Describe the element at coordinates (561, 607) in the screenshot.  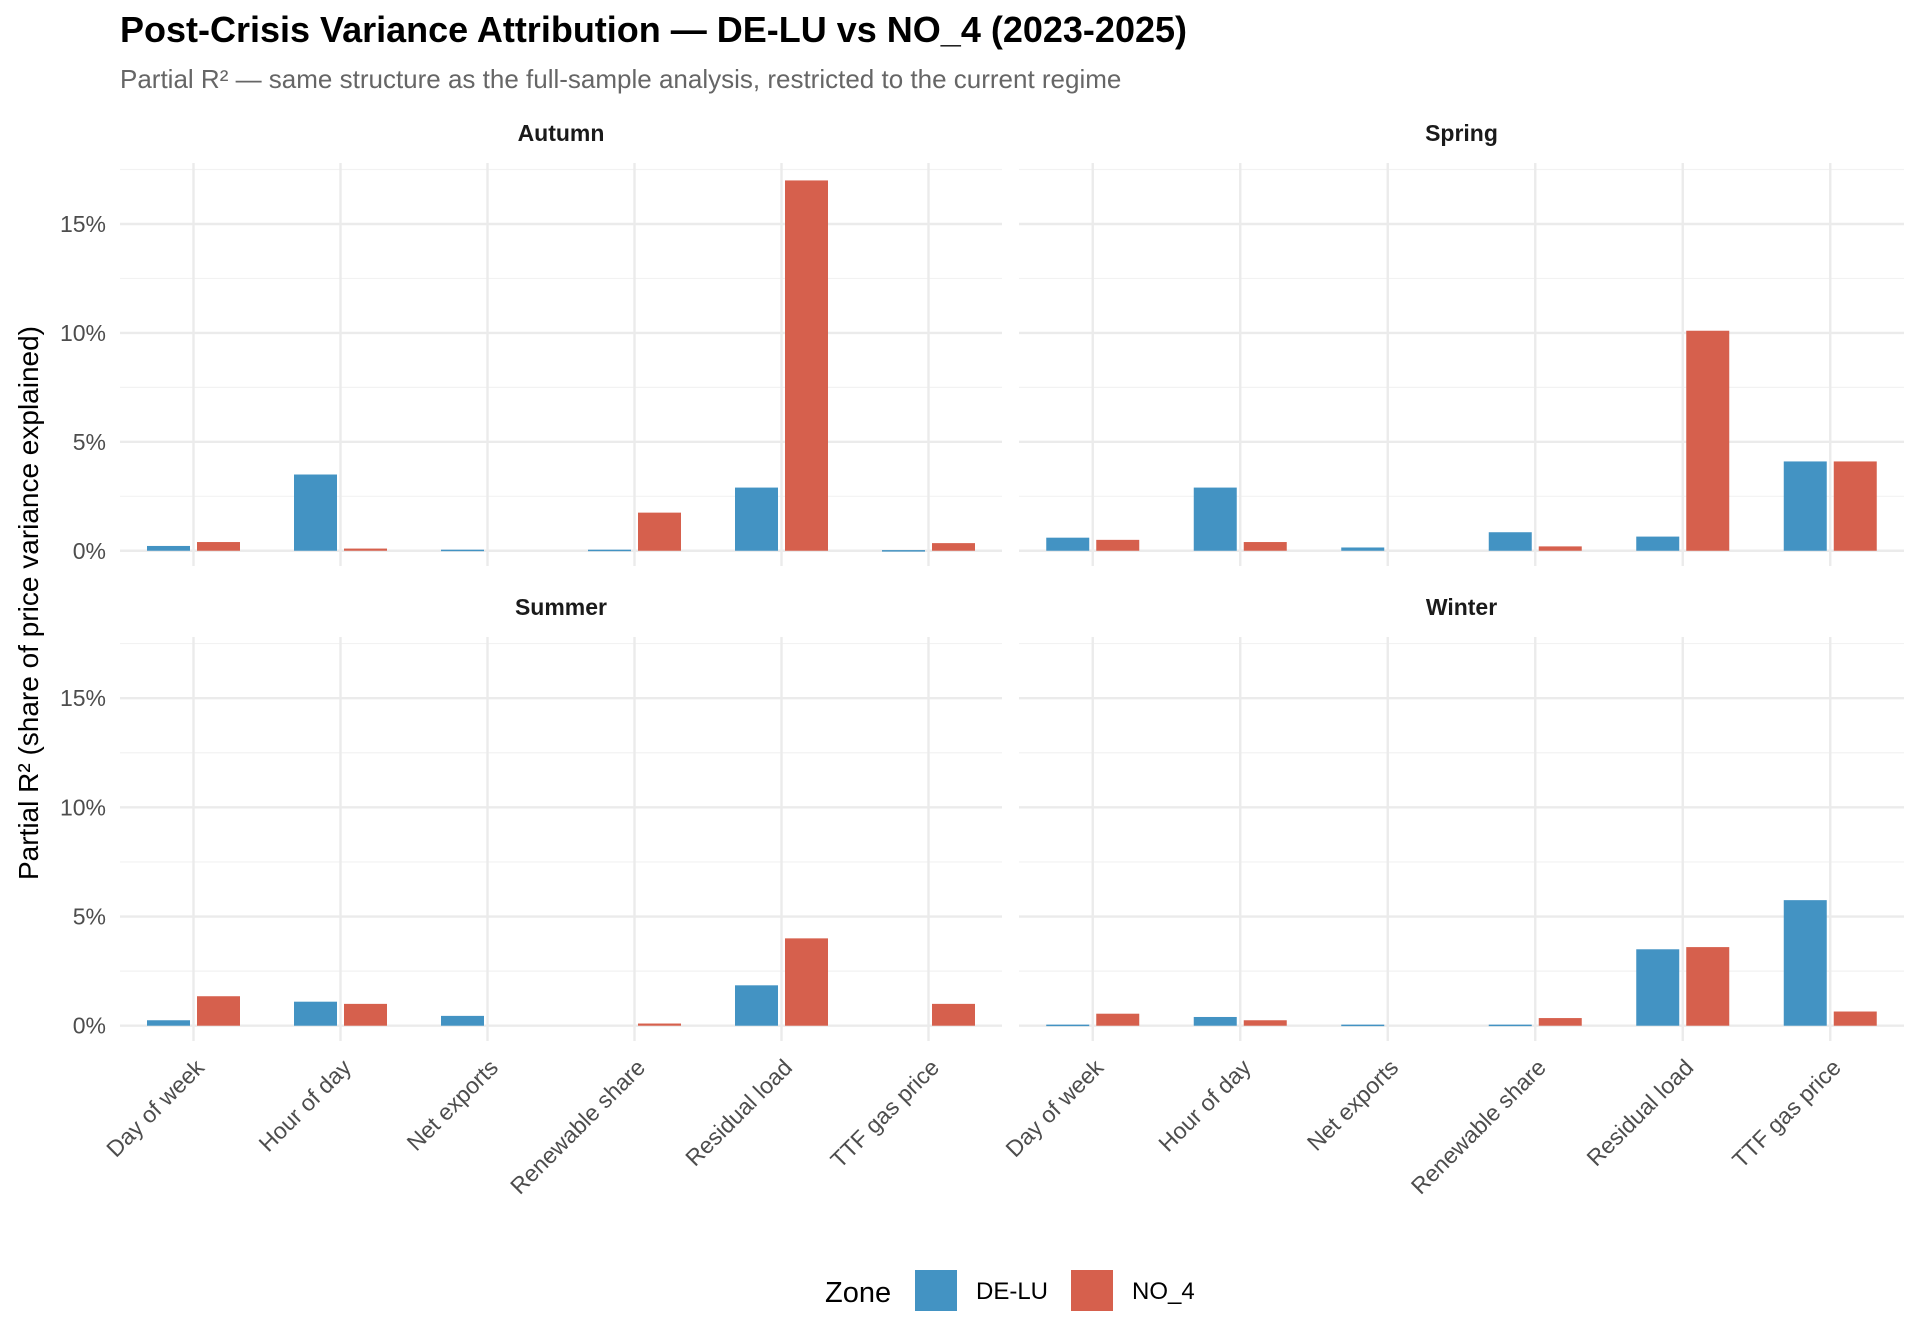
I see `facet-strip-label: Summer` at that location.